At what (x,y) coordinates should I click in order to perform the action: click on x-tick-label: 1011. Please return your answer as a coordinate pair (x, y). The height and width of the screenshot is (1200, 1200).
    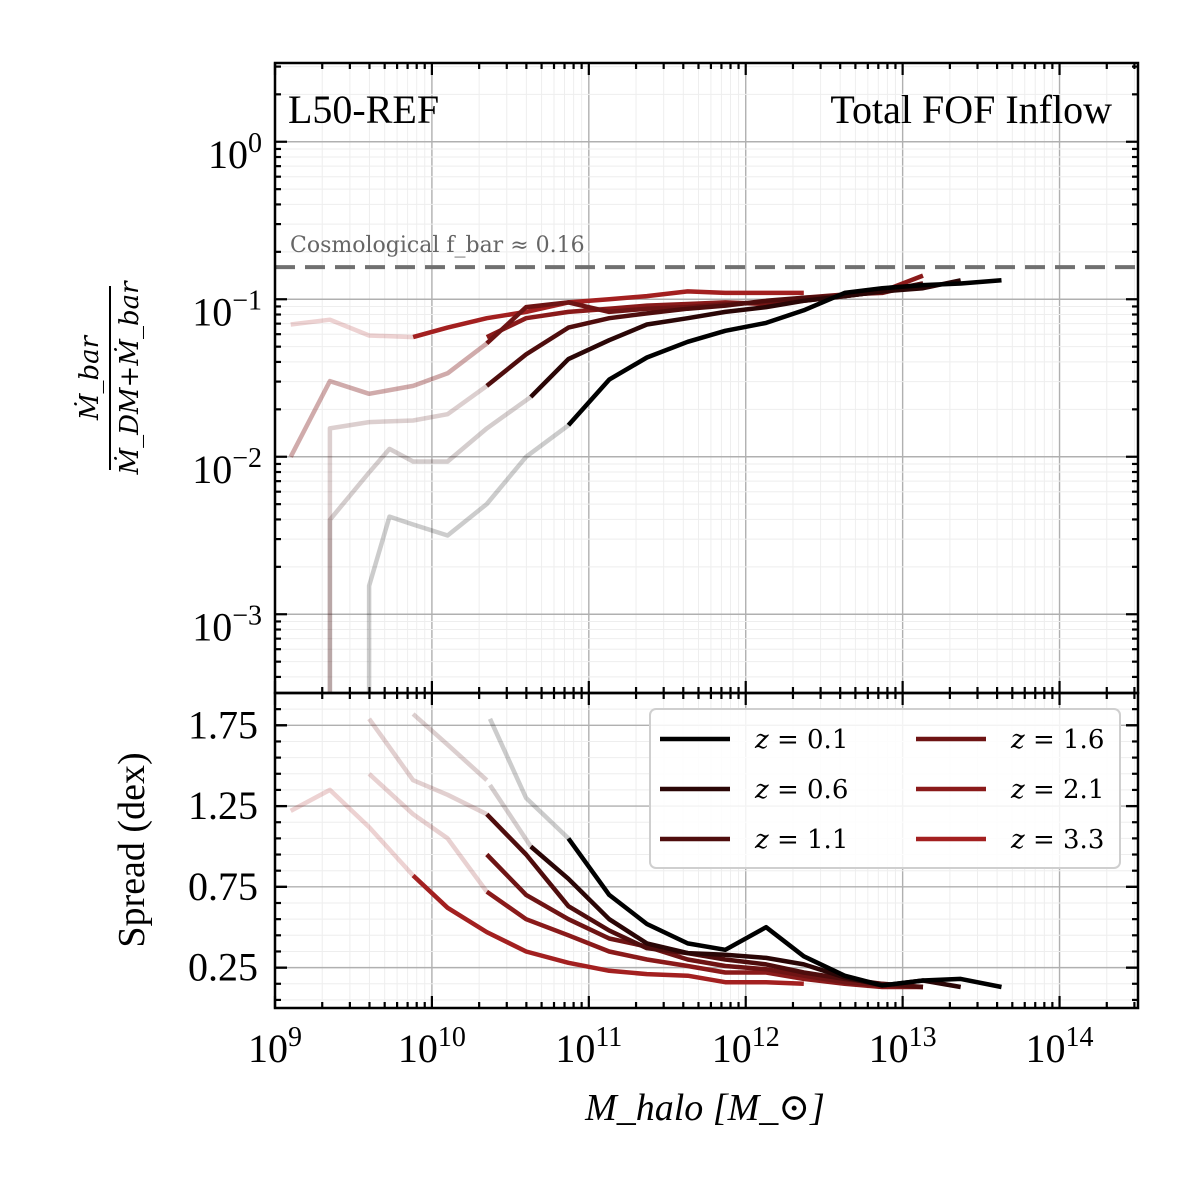
    Looking at the image, I should click on (588, 1046).